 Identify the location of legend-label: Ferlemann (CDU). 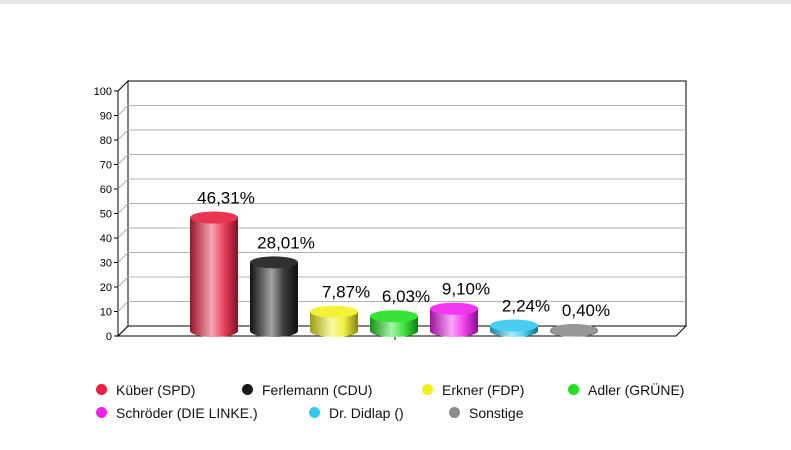
(317, 389).